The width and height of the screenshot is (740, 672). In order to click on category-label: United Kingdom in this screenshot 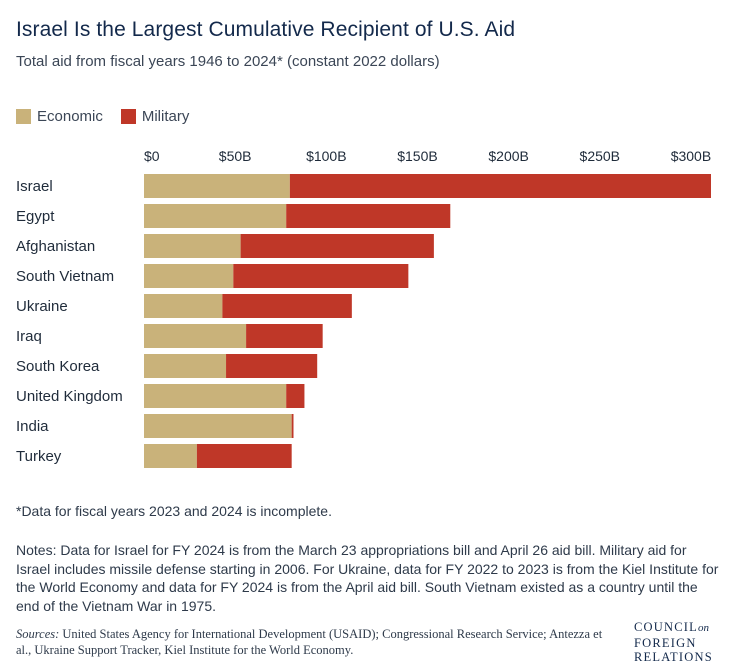, I will do `click(69, 396)`.